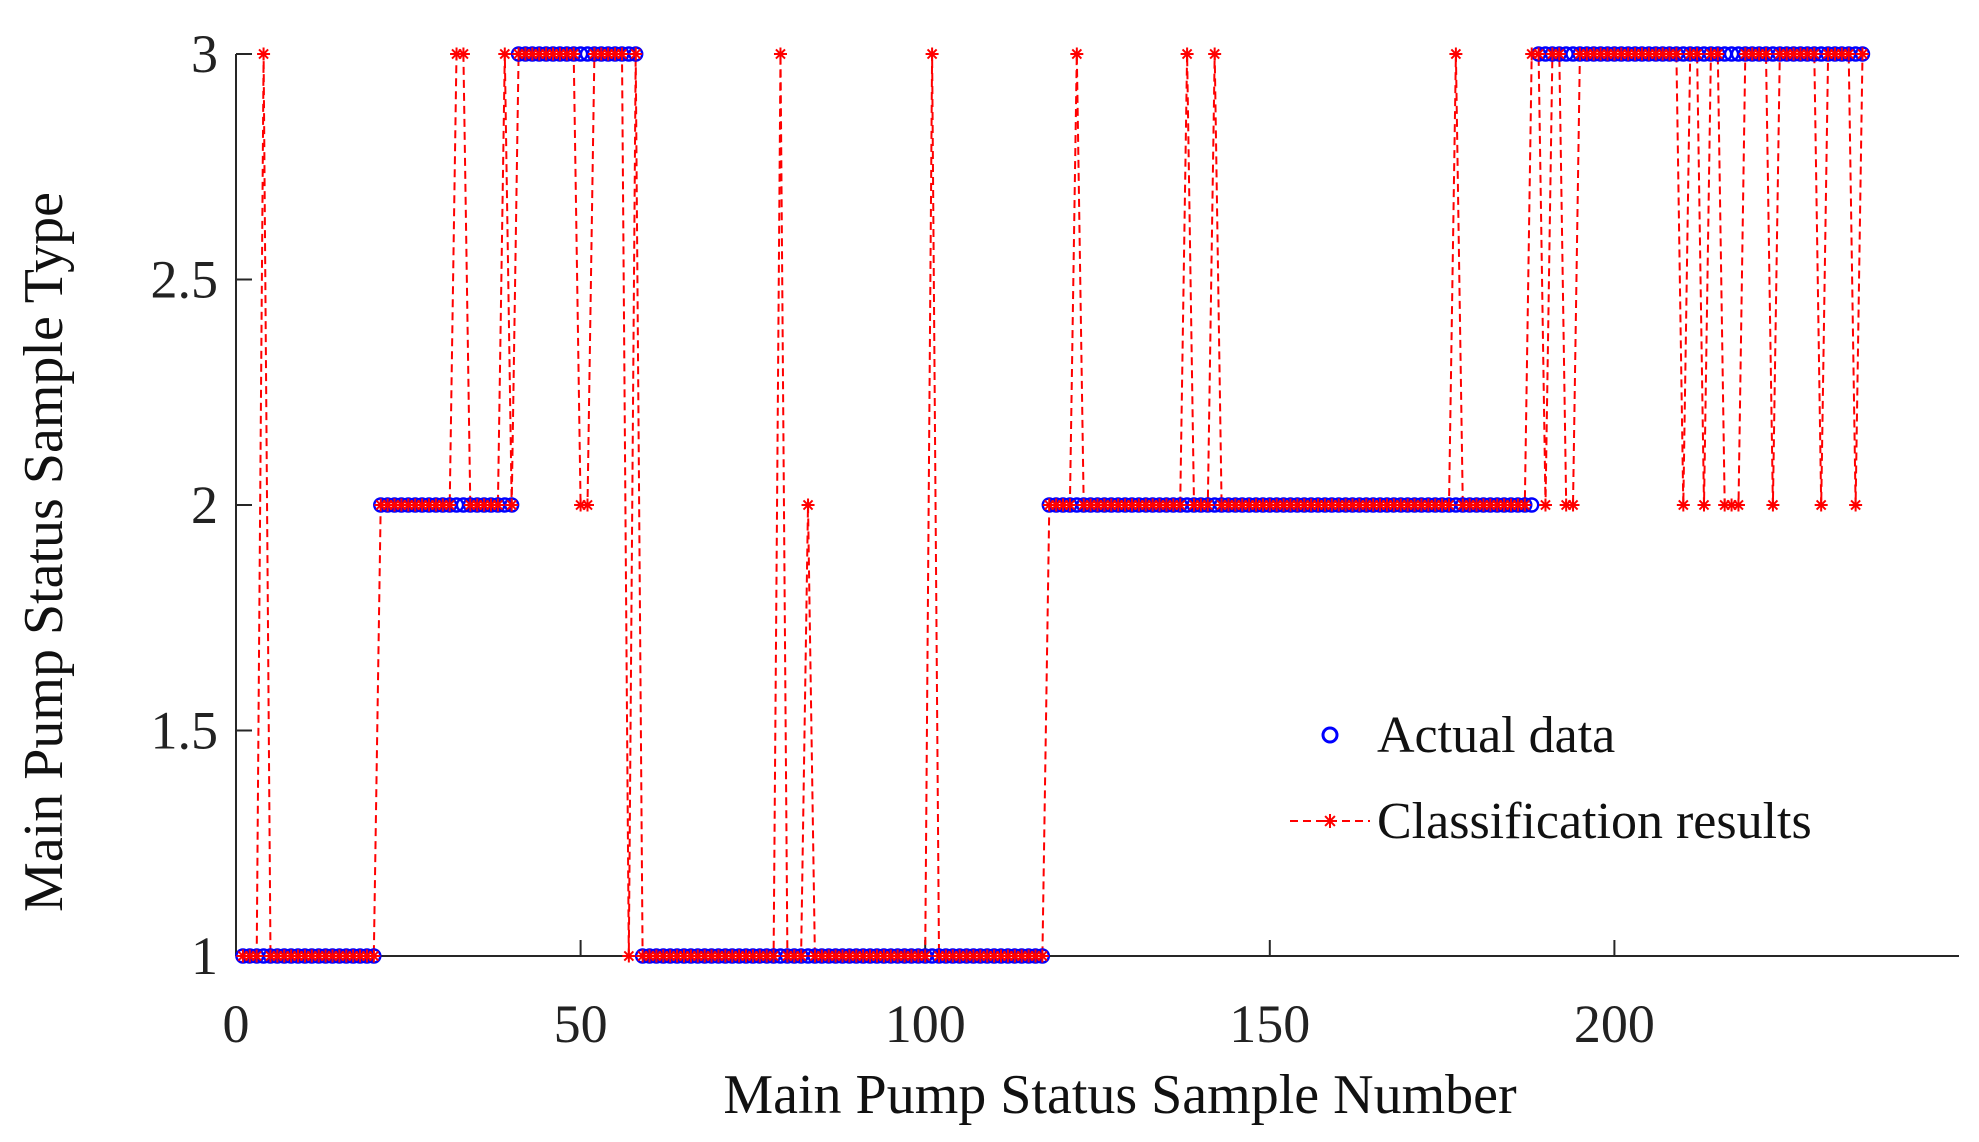 The image size is (1979, 1142). Describe the element at coordinates (1614, 1024) in the screenshot. I see `x-tick-label: 200` at that location.